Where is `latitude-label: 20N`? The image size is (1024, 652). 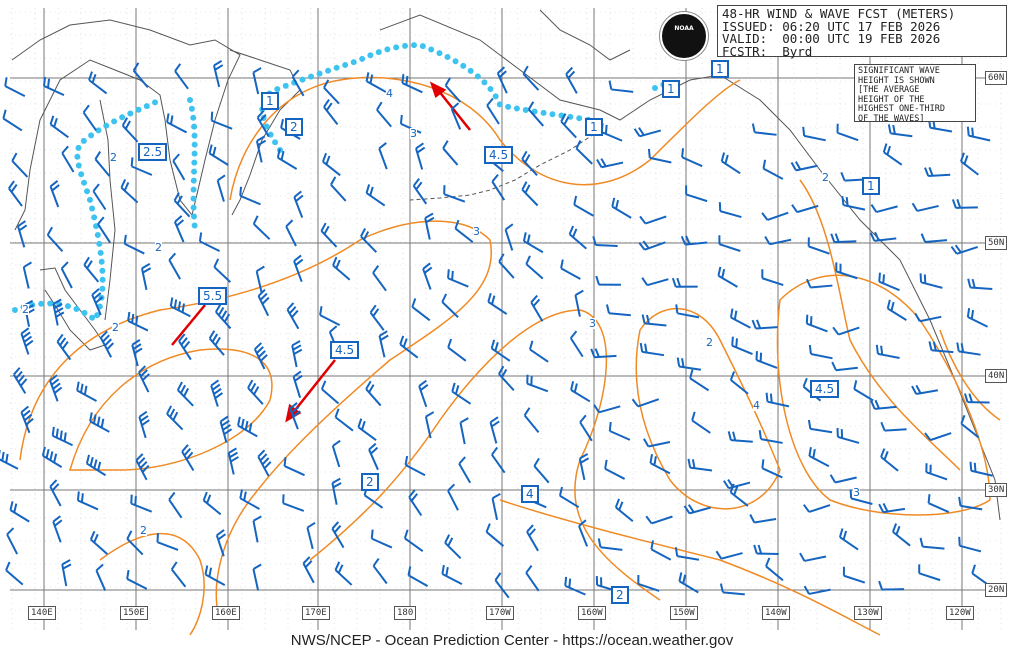
latitude-label: 20N is located at coordinates (996, 590).